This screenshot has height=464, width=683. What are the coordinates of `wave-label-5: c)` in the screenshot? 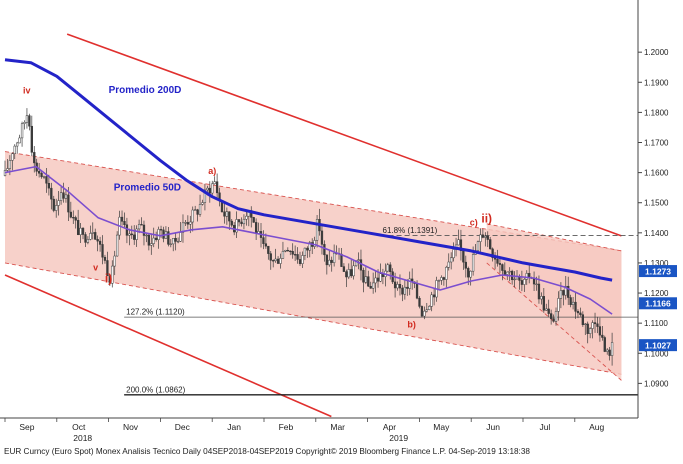 It's located at (474, 222).